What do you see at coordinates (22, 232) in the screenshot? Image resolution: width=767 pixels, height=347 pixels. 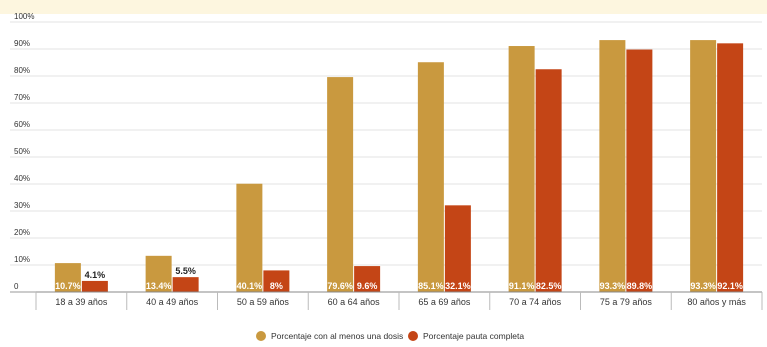 I see `y-tick-label: 20%` at bounding box center [22, 232].